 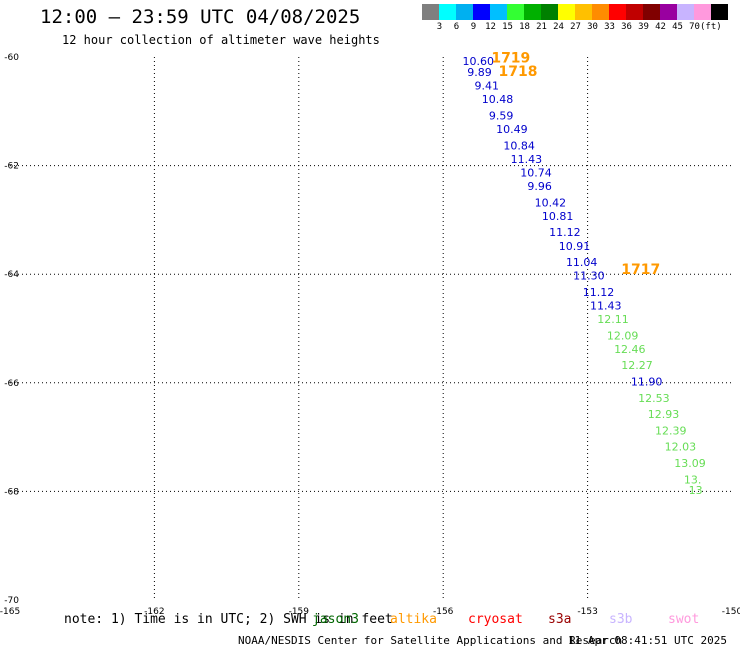 I want to click on x-tick-label: -150, so click(x=731, y=612).